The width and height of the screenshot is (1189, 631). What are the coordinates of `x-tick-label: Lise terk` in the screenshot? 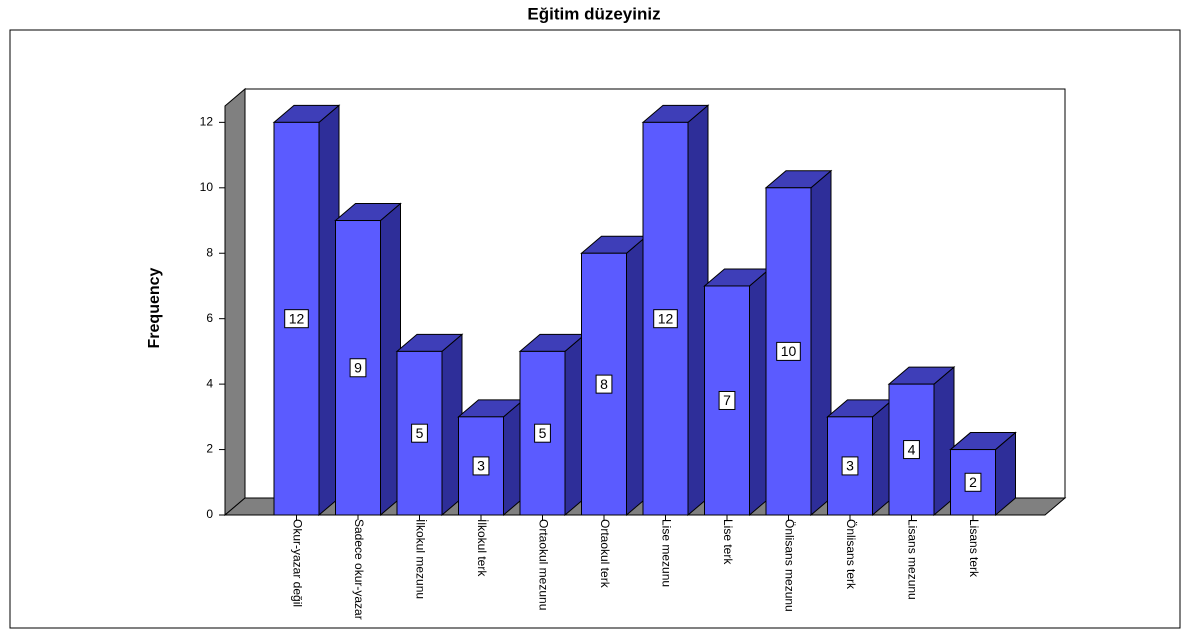 It's located at (728, 542).